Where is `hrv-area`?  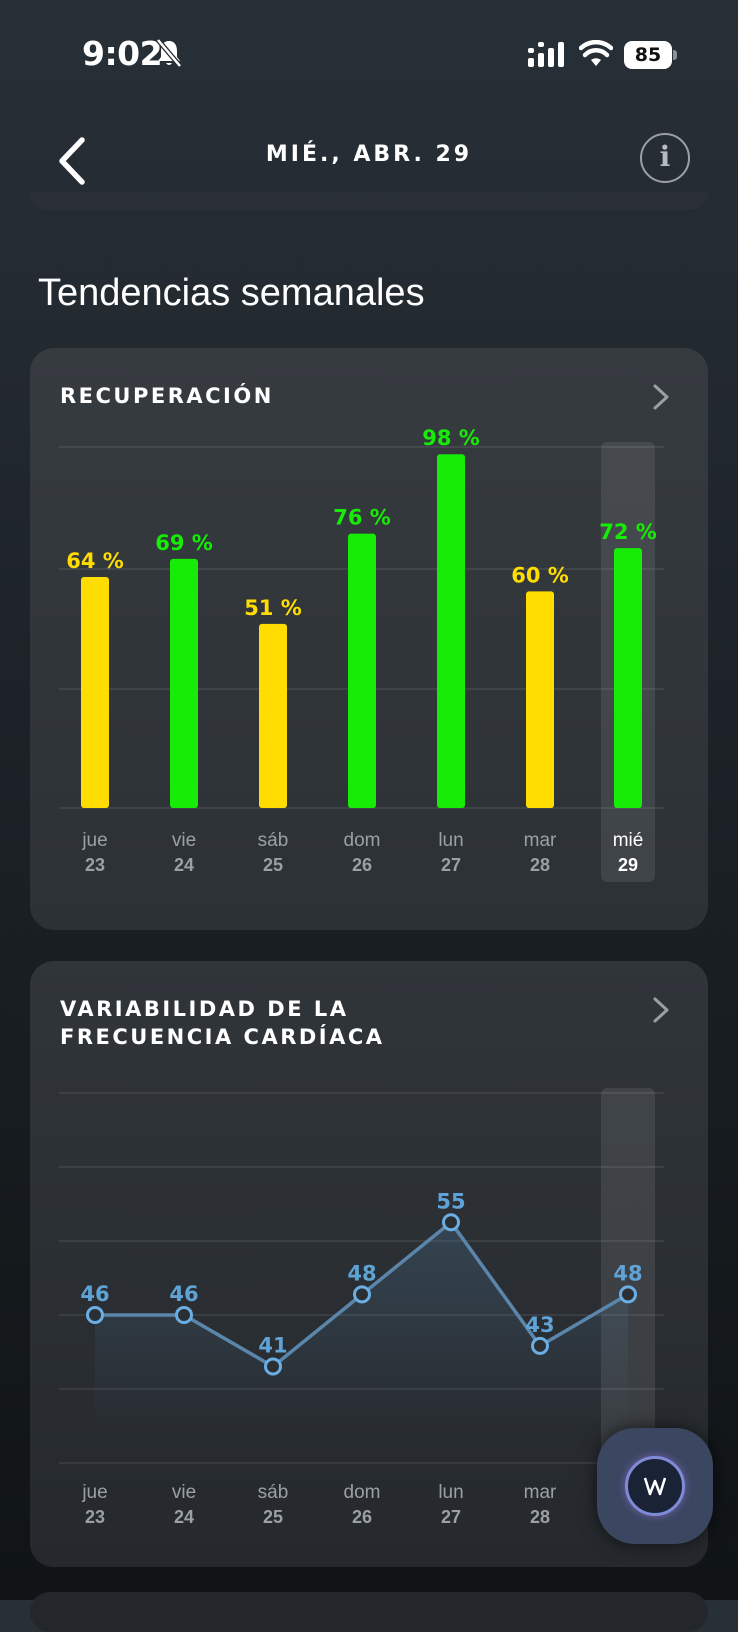
hrv-area is located at coordinates (361, 1326).